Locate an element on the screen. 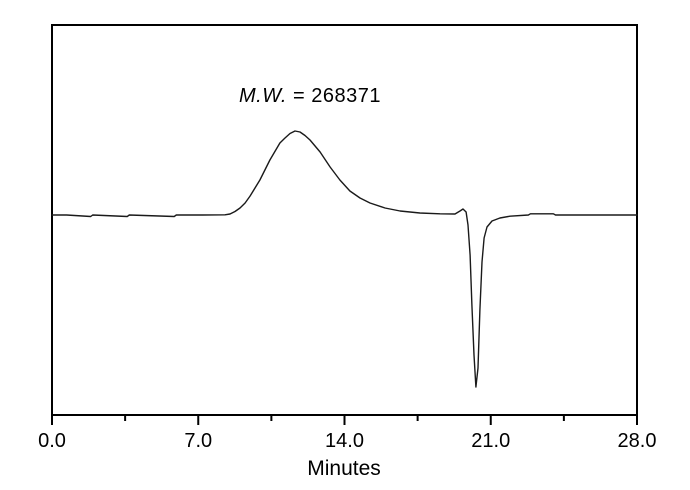  x-tick-label-21.0: 21.0 is located at coordinates (491, 441).